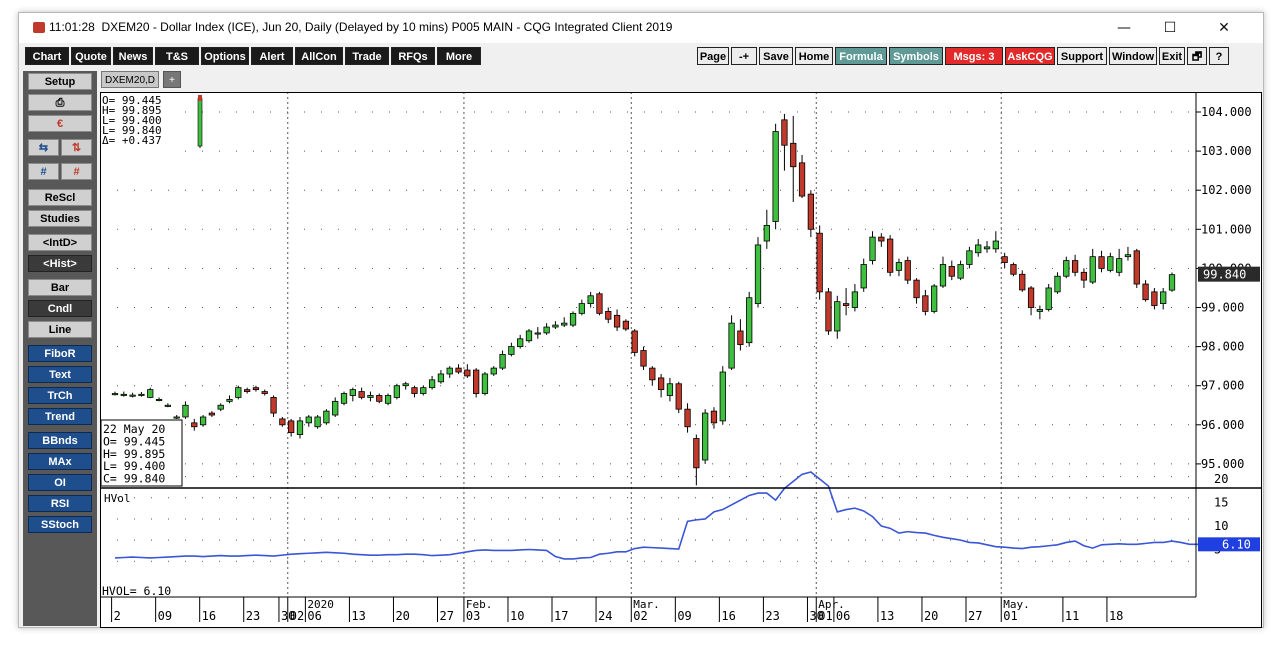  I want to click on toolbar-right-button-11: 🗗, so click(1197, 56).